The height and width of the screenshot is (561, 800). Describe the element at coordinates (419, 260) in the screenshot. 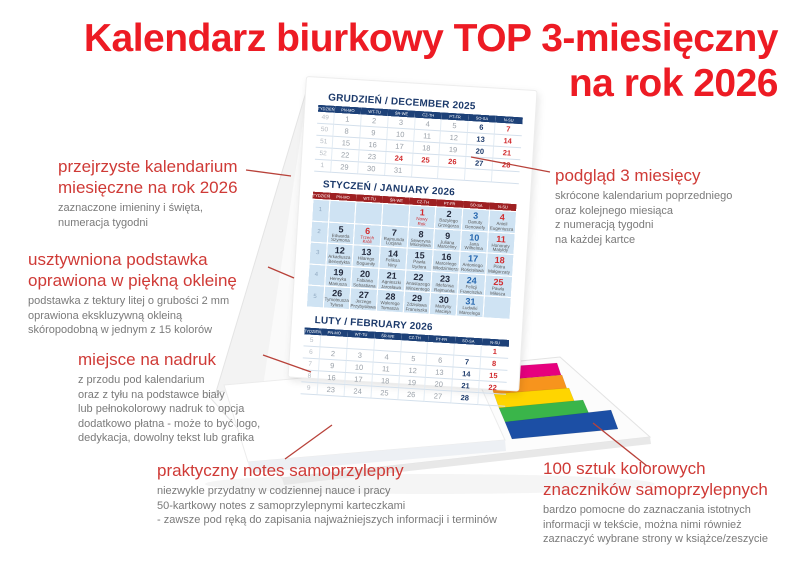

I see `date-cell: 15 Pawła Izydora` at that location.